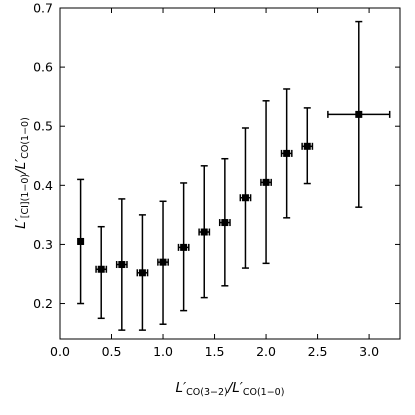 This screenshot has width=415, height=415. Describe the element at coordinates (43, 303) in the screenshot. I see `y-tick-label: 0.2` at that location.